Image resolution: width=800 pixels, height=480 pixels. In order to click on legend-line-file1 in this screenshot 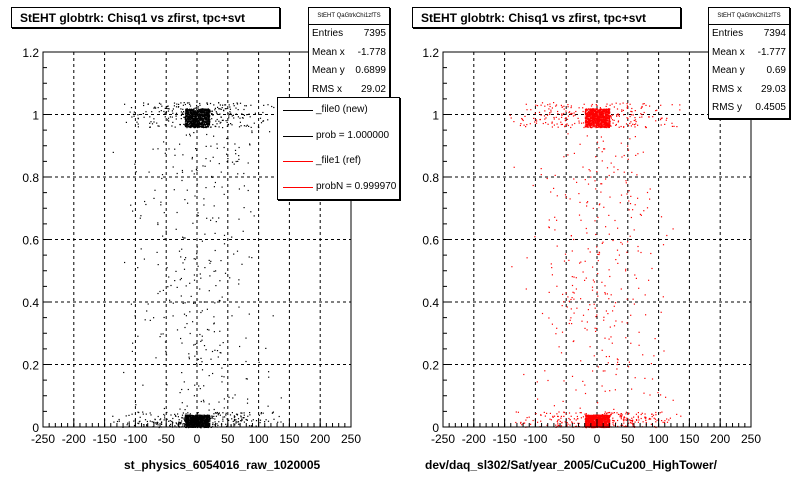, I will do `click(298, 161)`.